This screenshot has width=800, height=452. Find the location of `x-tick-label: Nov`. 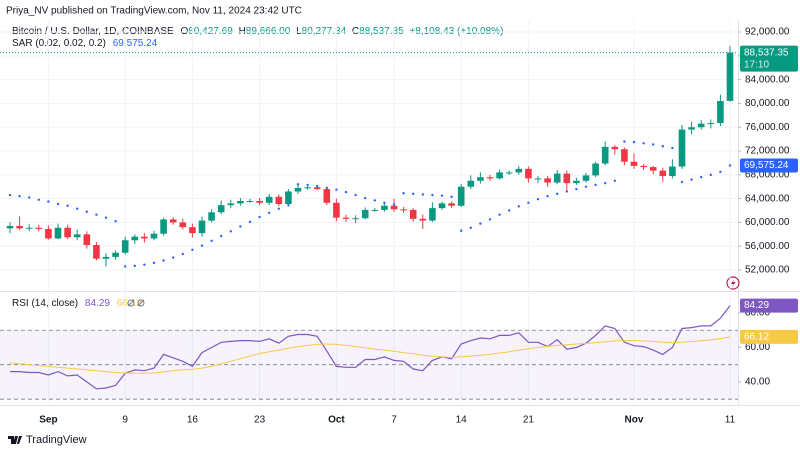

x-tick-label: Nov is located at coordinates (634, 420).